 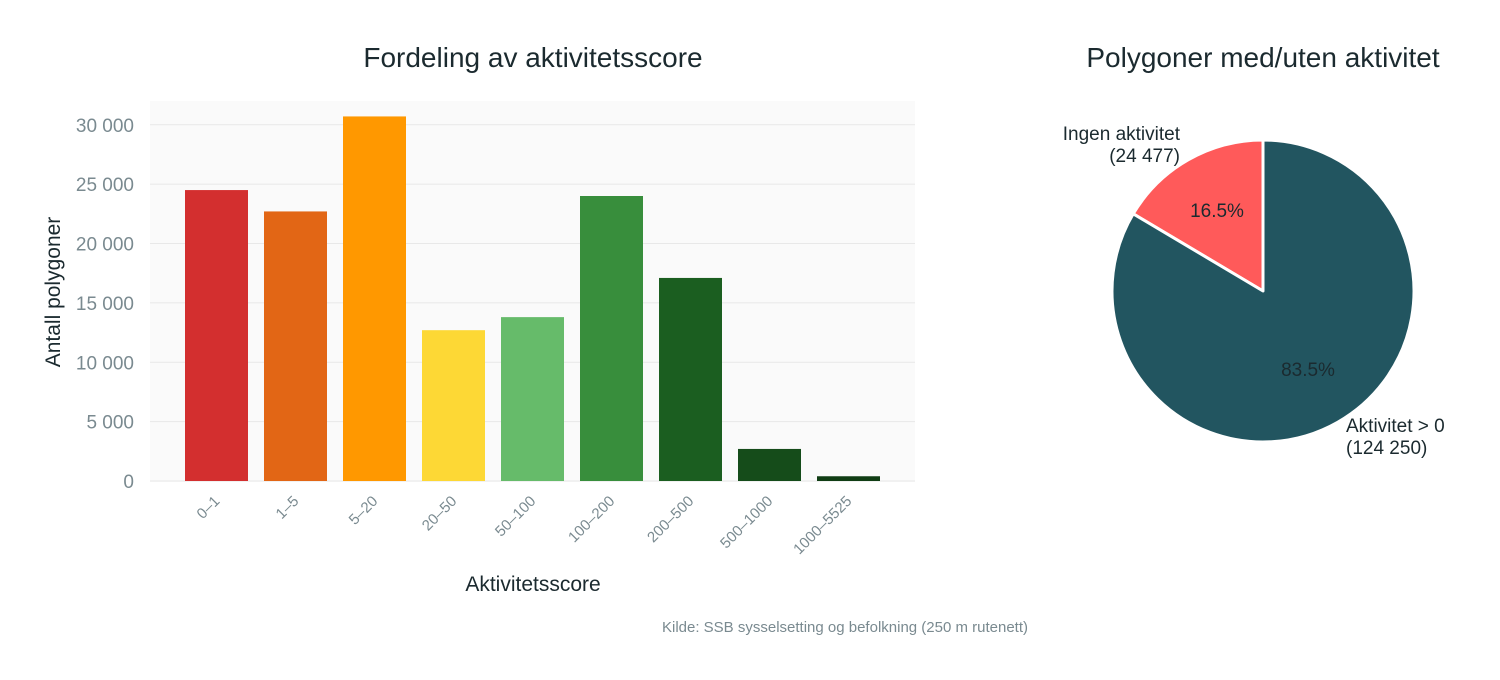 I want to click on y-tick-labels: 0 5 000 10 000 15 000 20 000 25 000 30 000, so click(x=105, y=304).